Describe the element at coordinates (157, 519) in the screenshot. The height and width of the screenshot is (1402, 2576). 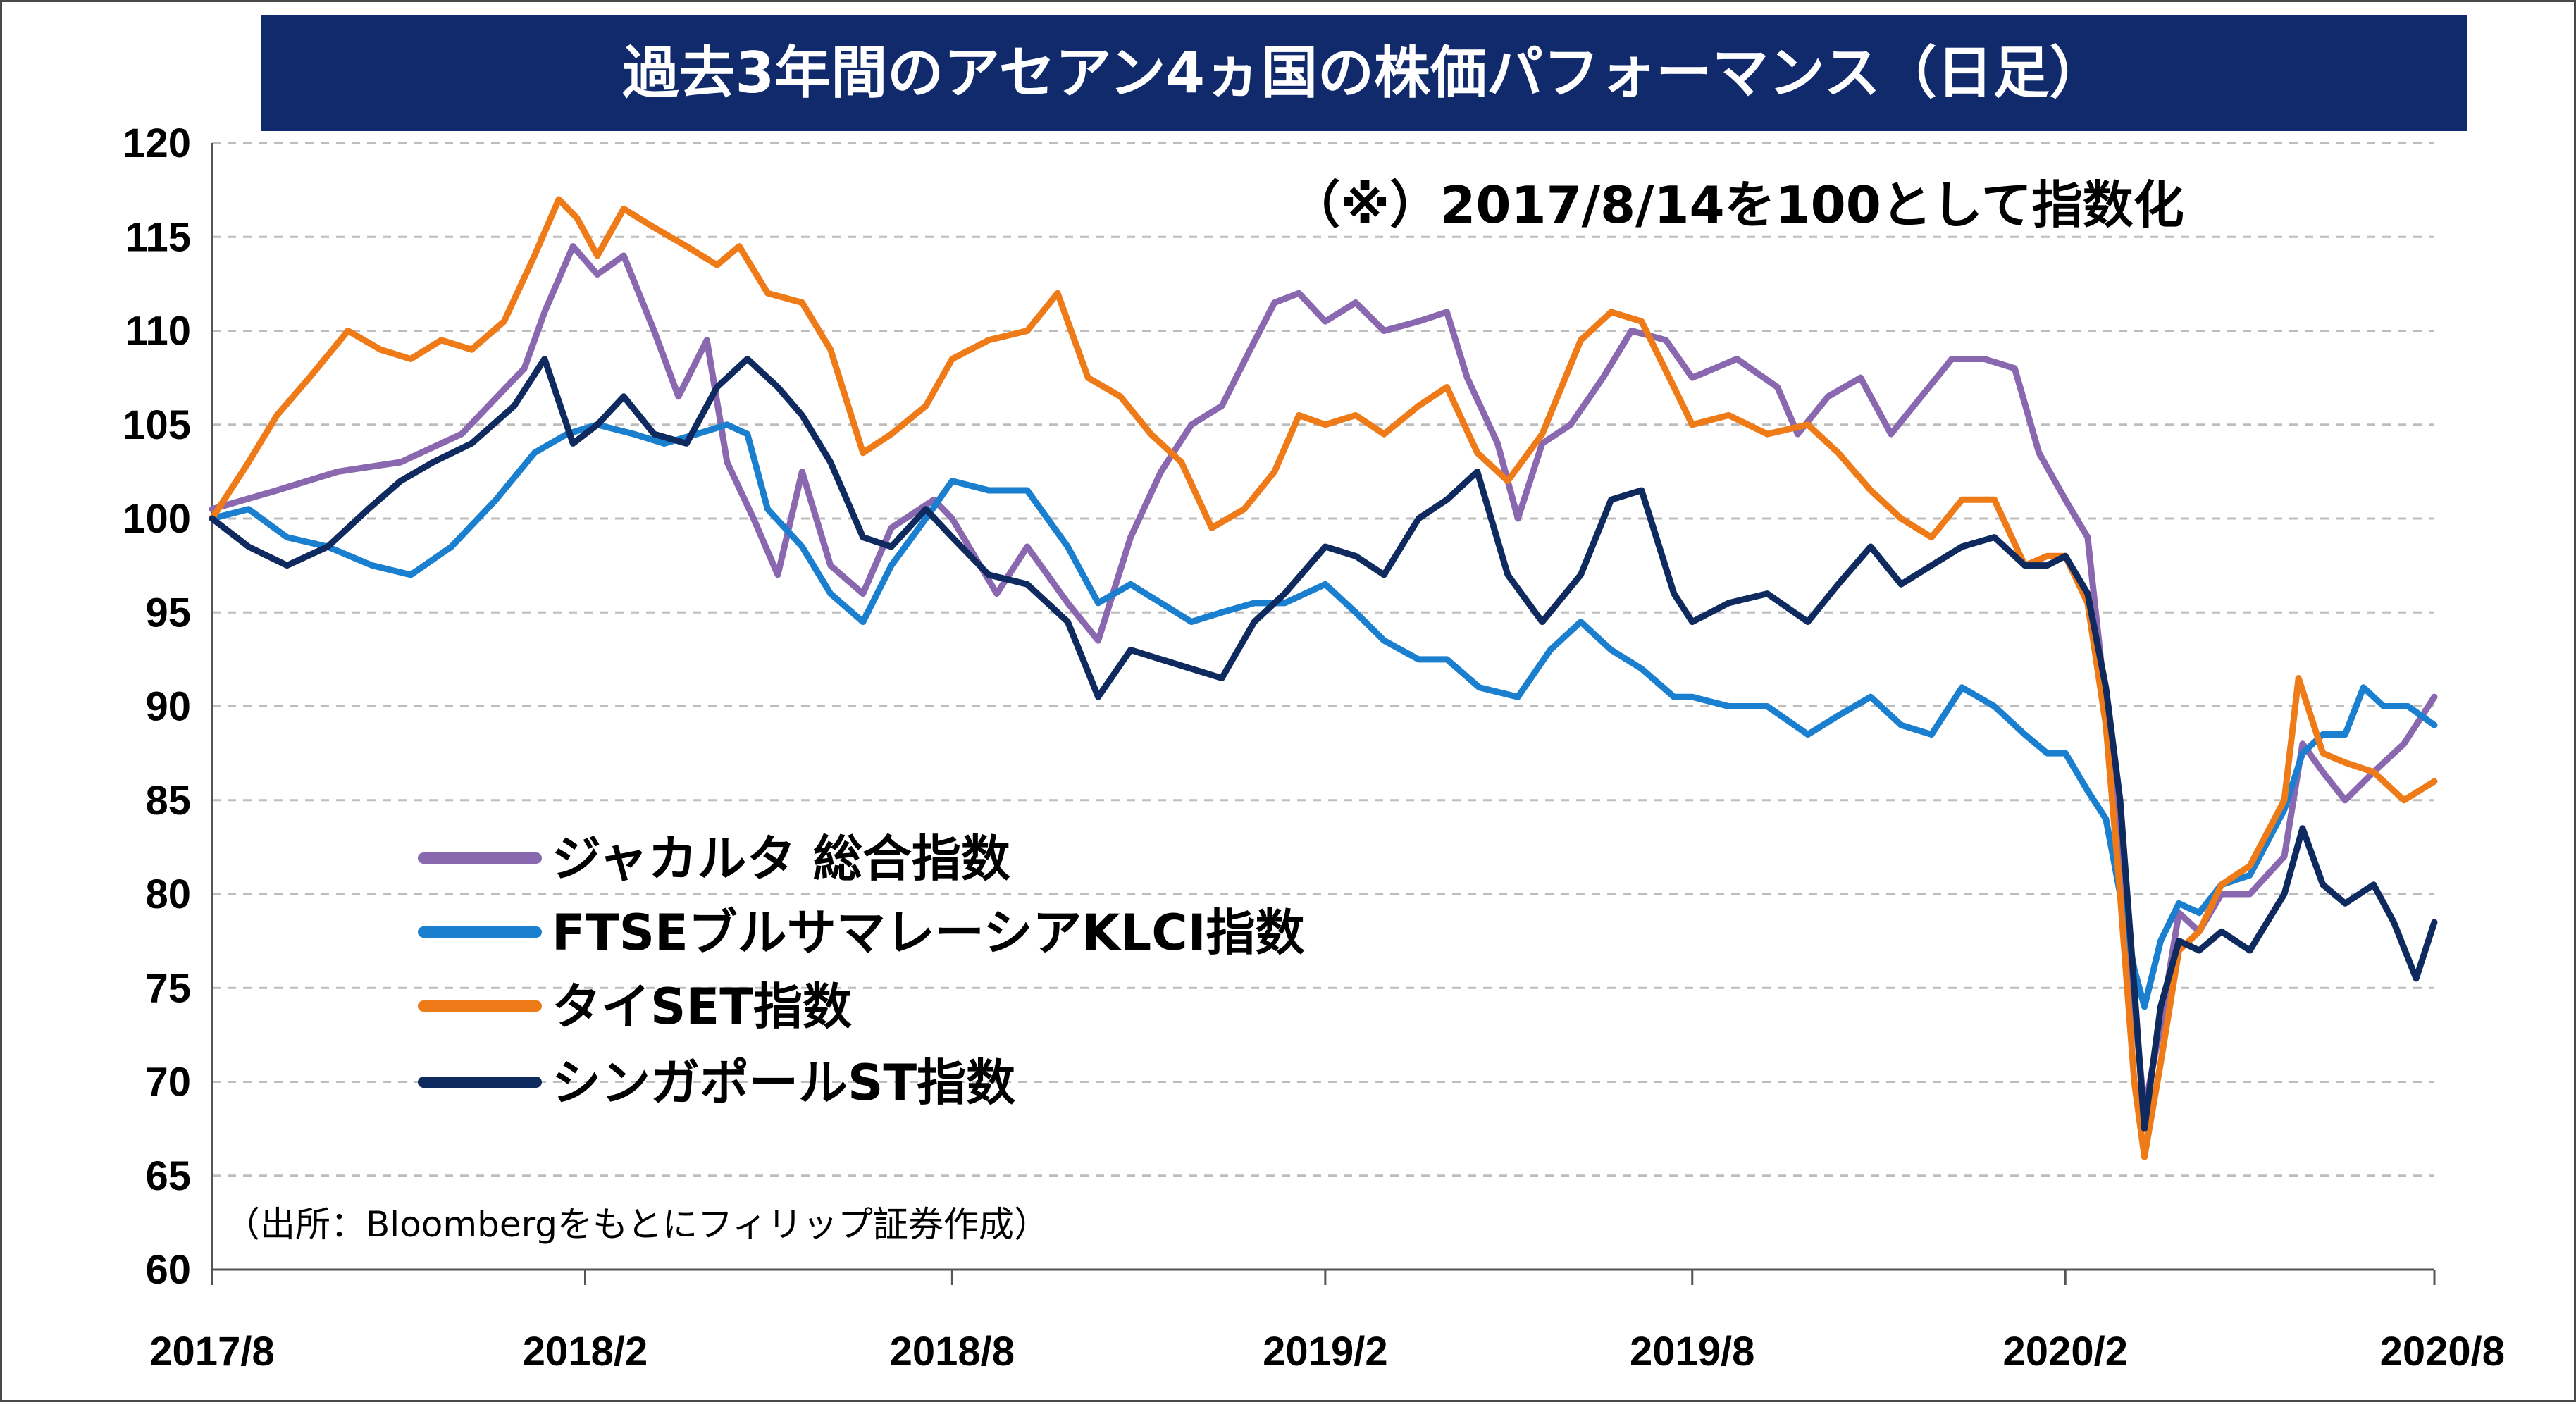
I see `y-tick-label: 100` at that location.